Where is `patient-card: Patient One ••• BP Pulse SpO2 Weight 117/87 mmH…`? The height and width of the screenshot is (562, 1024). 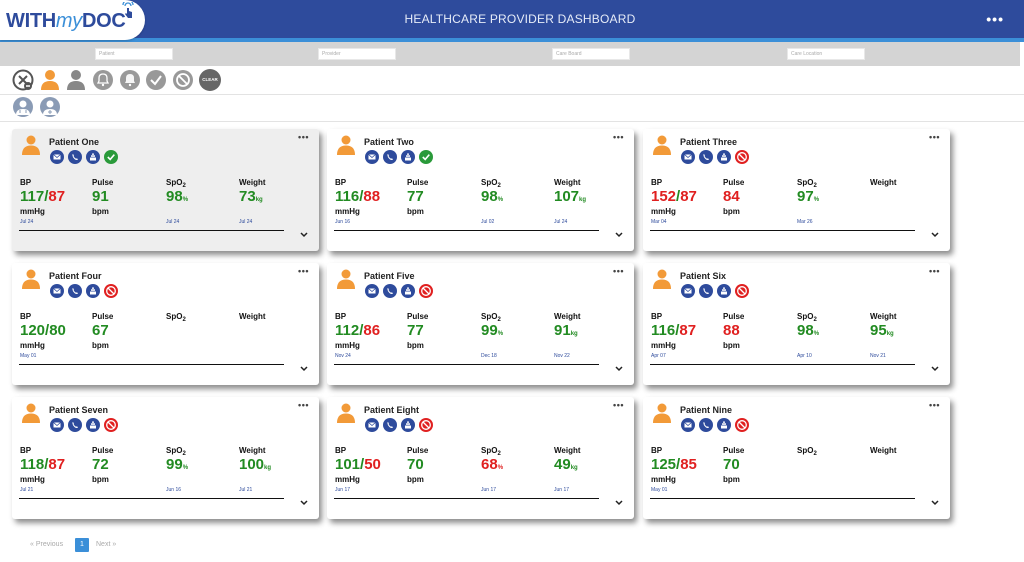 patient-card: Patient One ••• BP Pulse SpO2 Weight 117/87 mmH… is located at coordinates (165, 190).